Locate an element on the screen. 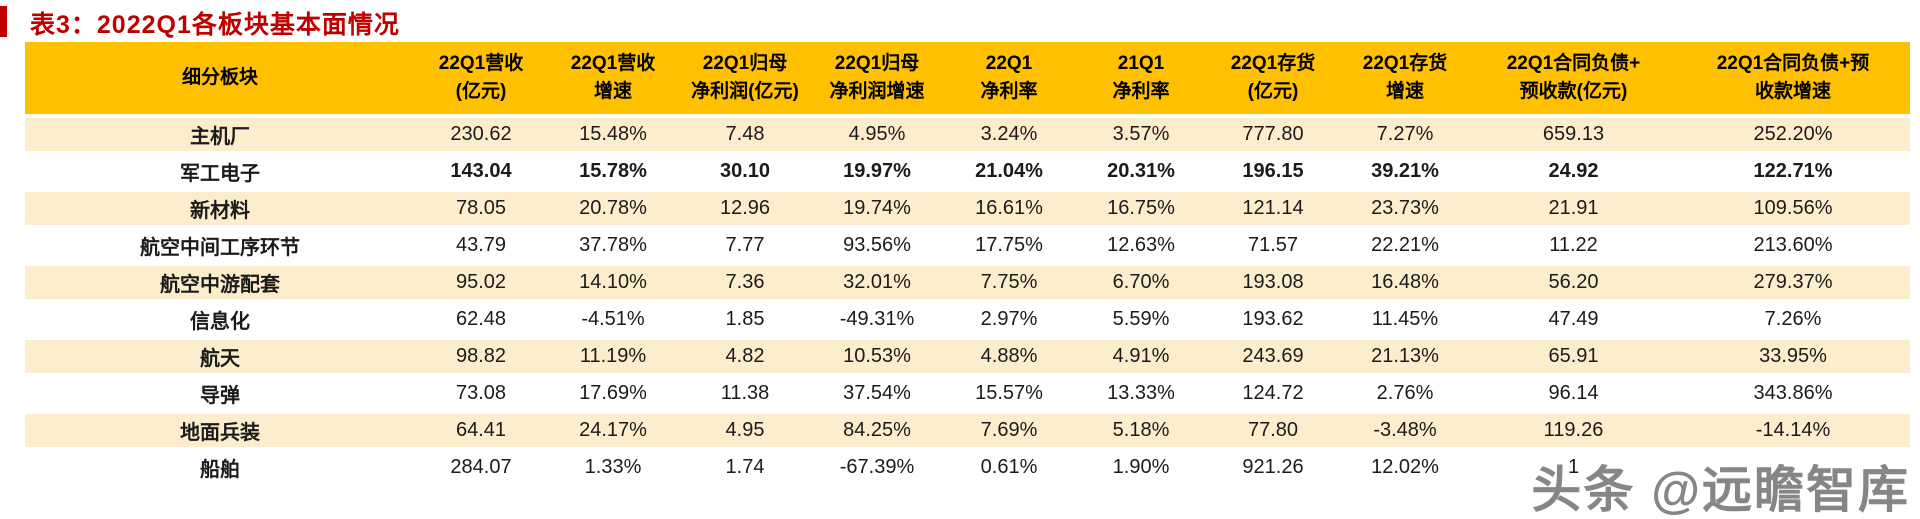 The width and height of the screenshot is (1920, 519). value-cell: -67.39% is located at coordinates (877, 467).